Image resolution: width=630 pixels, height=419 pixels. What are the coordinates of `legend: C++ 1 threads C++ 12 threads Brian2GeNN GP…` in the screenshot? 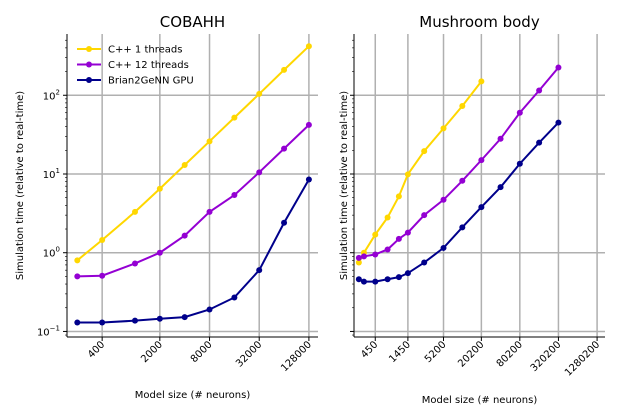 It's located at (135, 66).